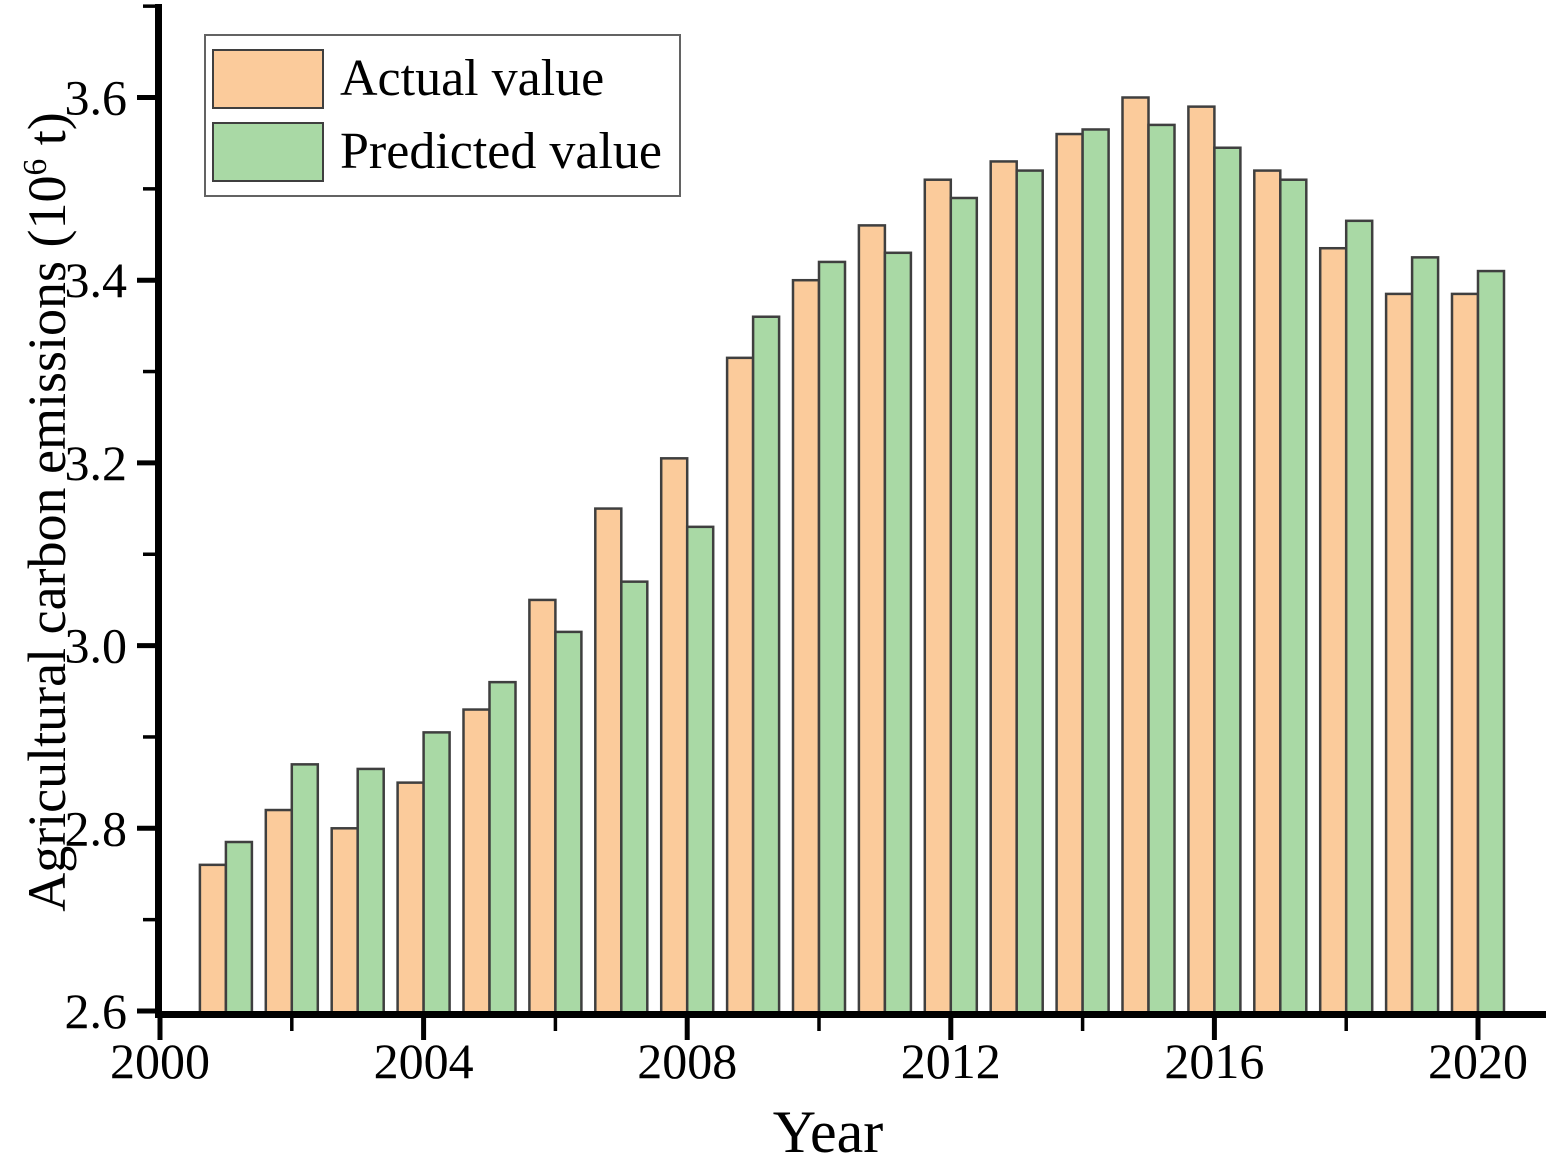  Describe the element at coordinates (687, 1061) in the screenshot. I see `x-tick-label-2008: 2008` at that location.